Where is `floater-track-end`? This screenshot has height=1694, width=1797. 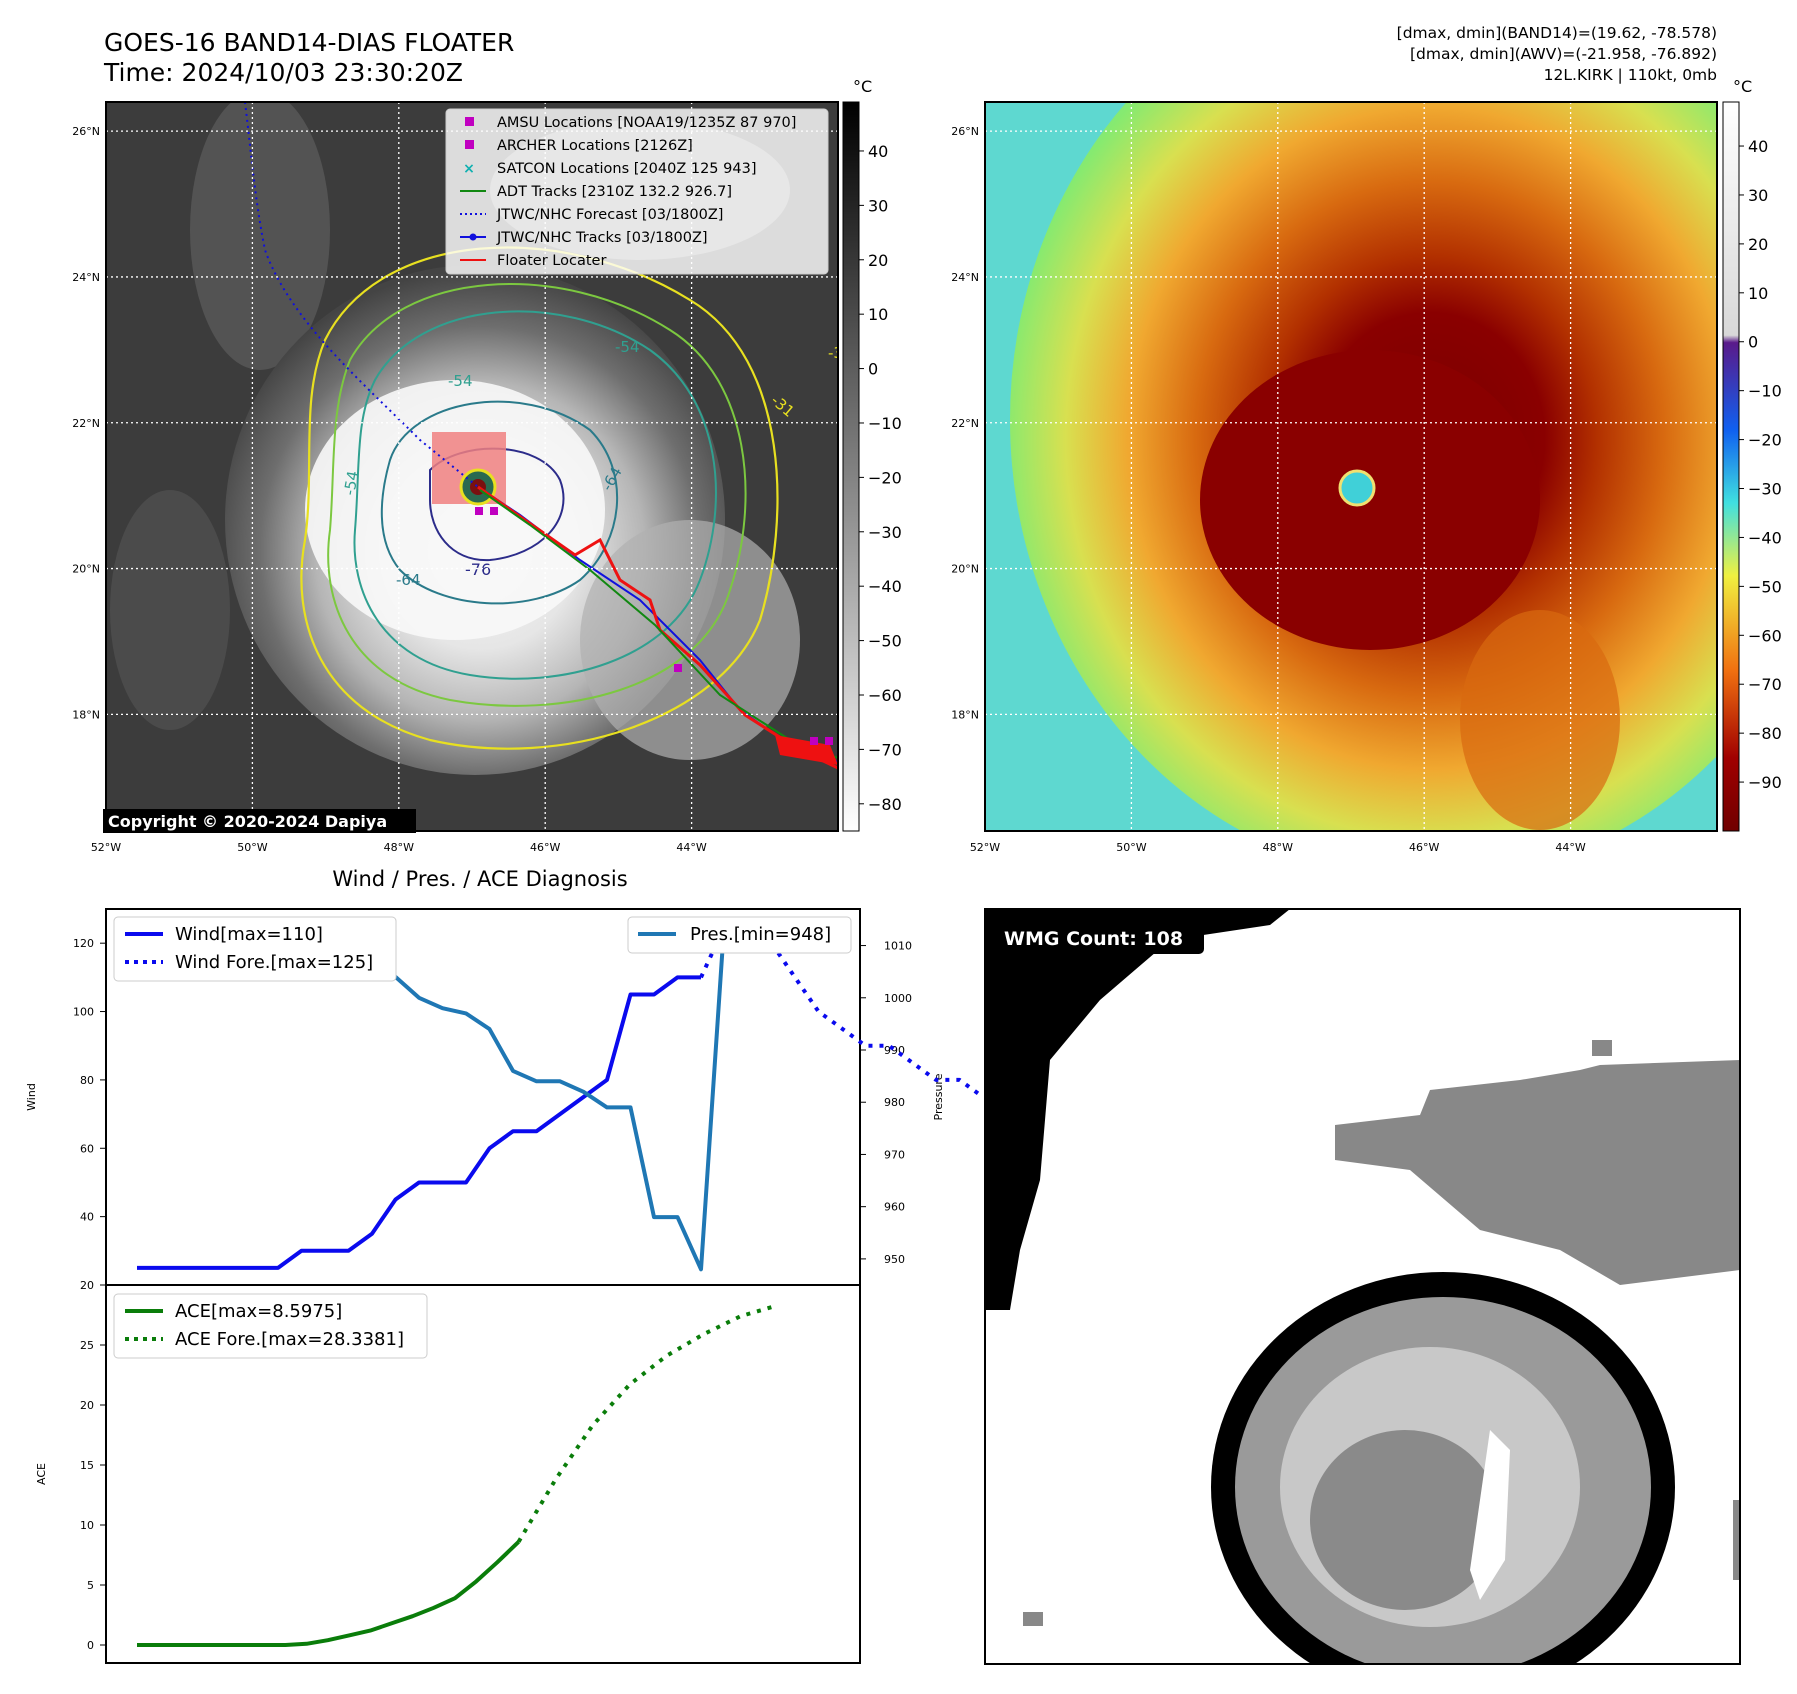 floater-track-end is located at coordinates (806, 750).